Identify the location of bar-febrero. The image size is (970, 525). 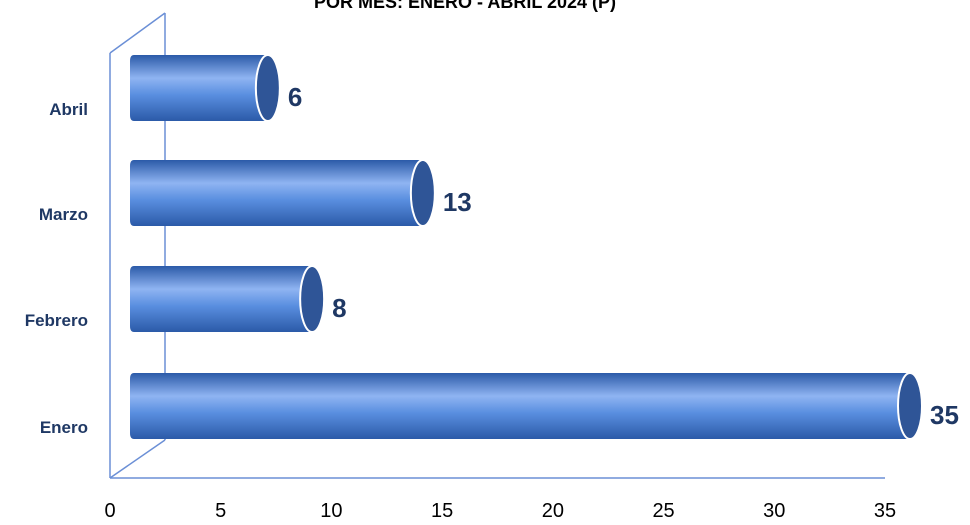
(228, 299).